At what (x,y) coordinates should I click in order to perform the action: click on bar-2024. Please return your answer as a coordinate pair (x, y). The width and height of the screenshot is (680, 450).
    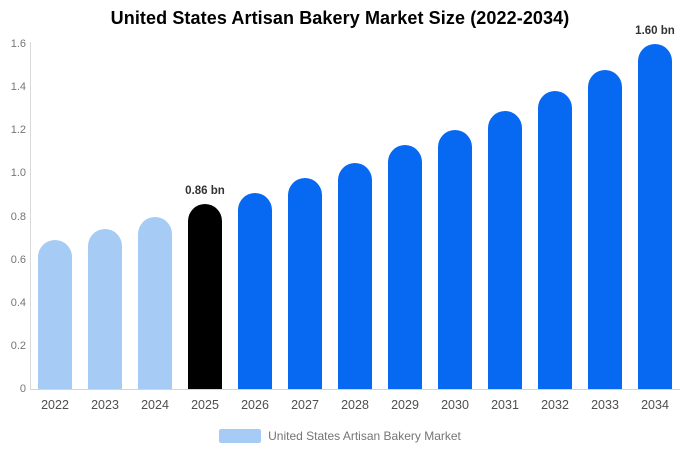
    Looking at the image, I should click on (155, 302).